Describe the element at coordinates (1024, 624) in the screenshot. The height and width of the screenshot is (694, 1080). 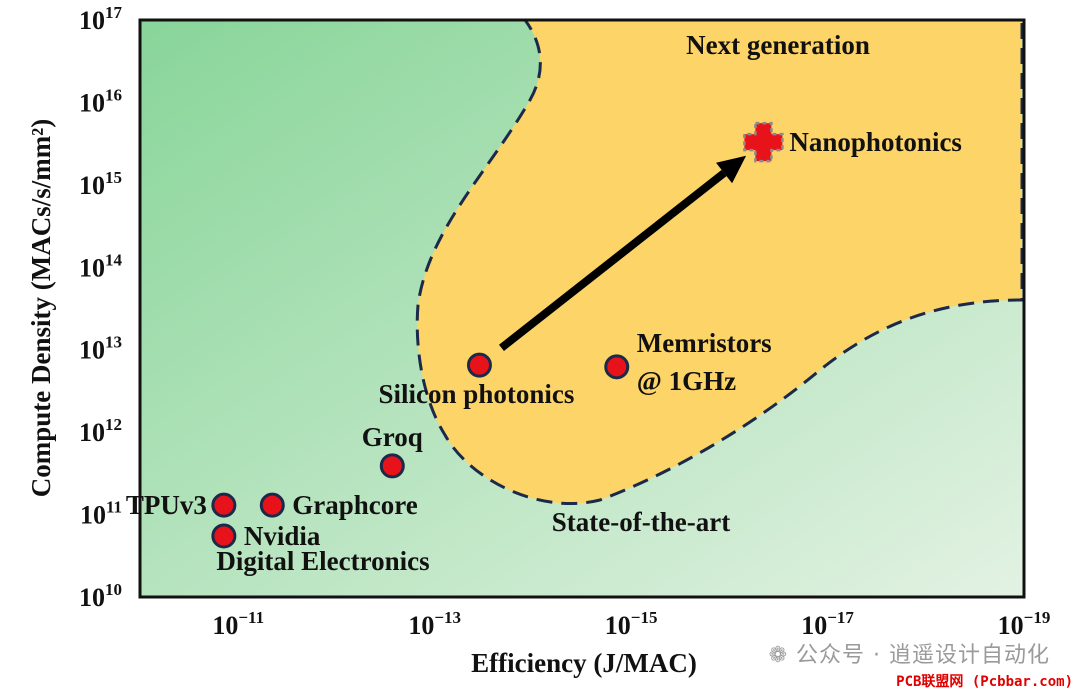
I see `x-tick-label-4: 10−19` at that location.